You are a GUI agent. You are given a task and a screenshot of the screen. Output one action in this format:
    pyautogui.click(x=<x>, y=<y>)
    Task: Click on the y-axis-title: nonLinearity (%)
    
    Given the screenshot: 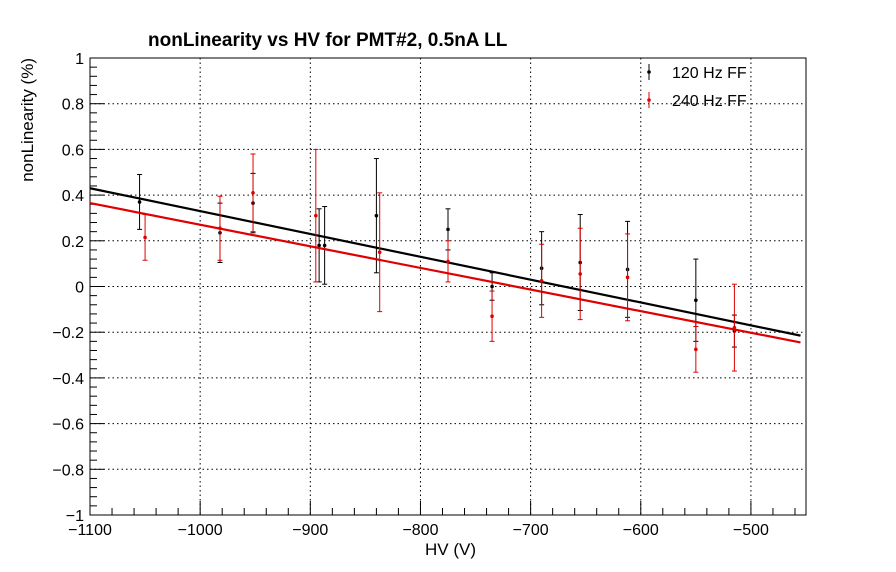 What is the action you would take?
    pyautogui.click(x=27, y=120)
    